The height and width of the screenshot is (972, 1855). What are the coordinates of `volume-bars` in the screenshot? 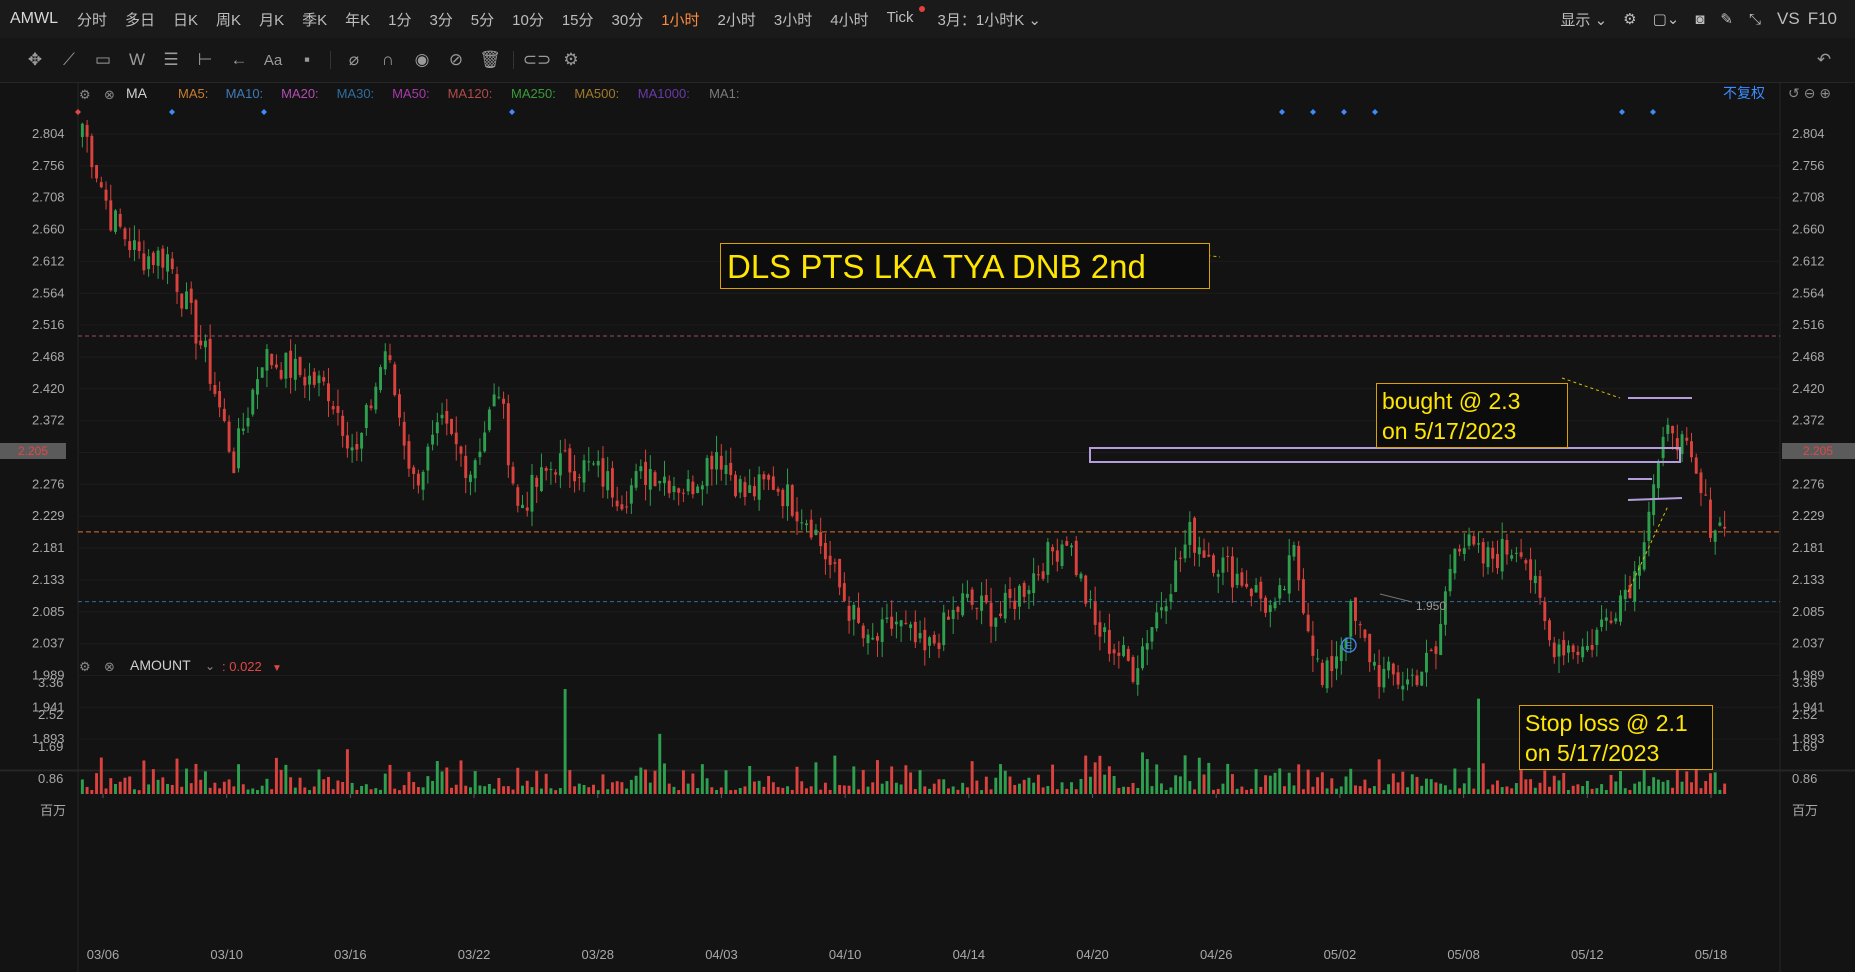 It's located at (903, 741).